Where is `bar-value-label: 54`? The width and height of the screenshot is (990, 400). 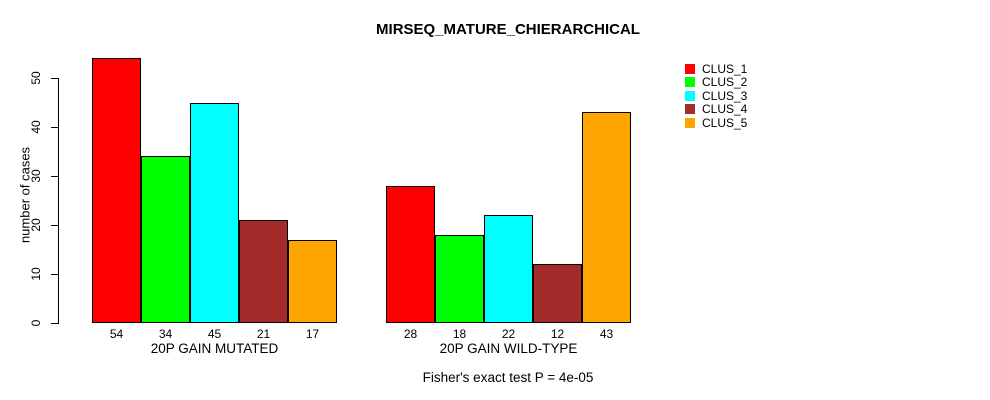
bar-value-label: 54 is located at coordinates (116, 334).